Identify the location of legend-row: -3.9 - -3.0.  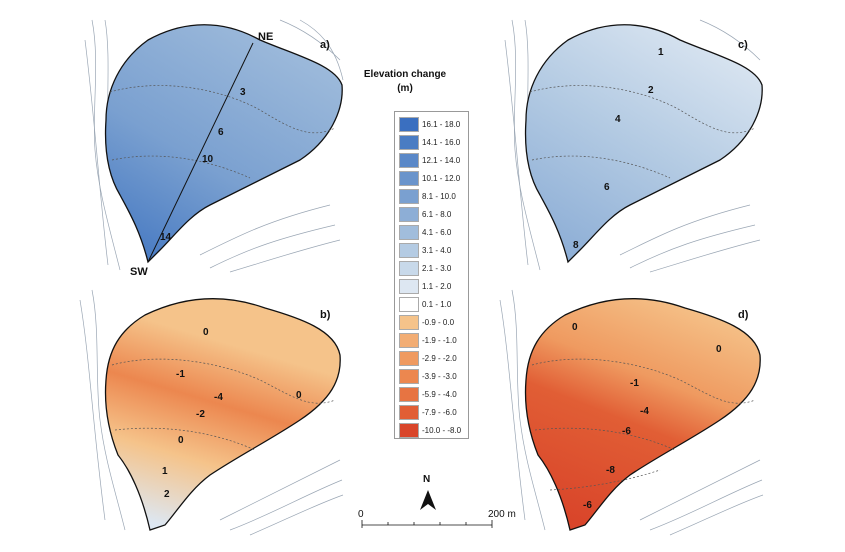
(428, 376).